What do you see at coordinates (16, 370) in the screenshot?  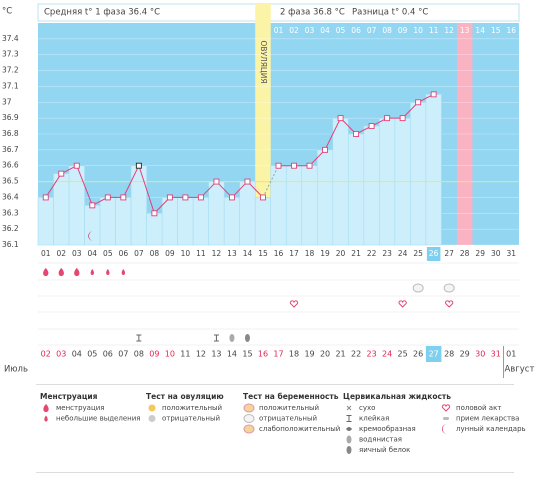 I see `month-label: Июль` at bounding box center [16, 370].